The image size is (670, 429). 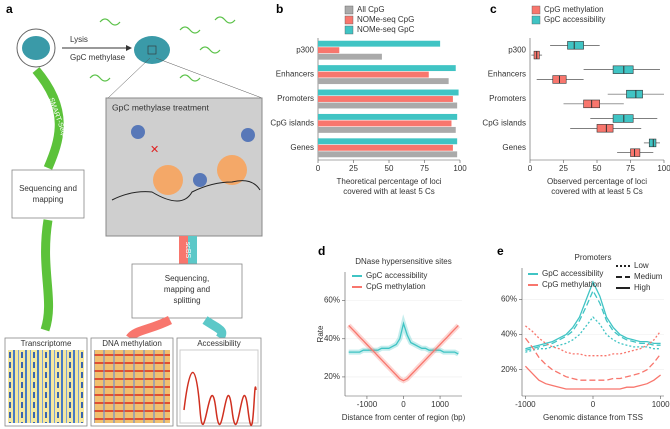 I want to click on y-tick-label: Enhancers, so click(x=507, y=74).